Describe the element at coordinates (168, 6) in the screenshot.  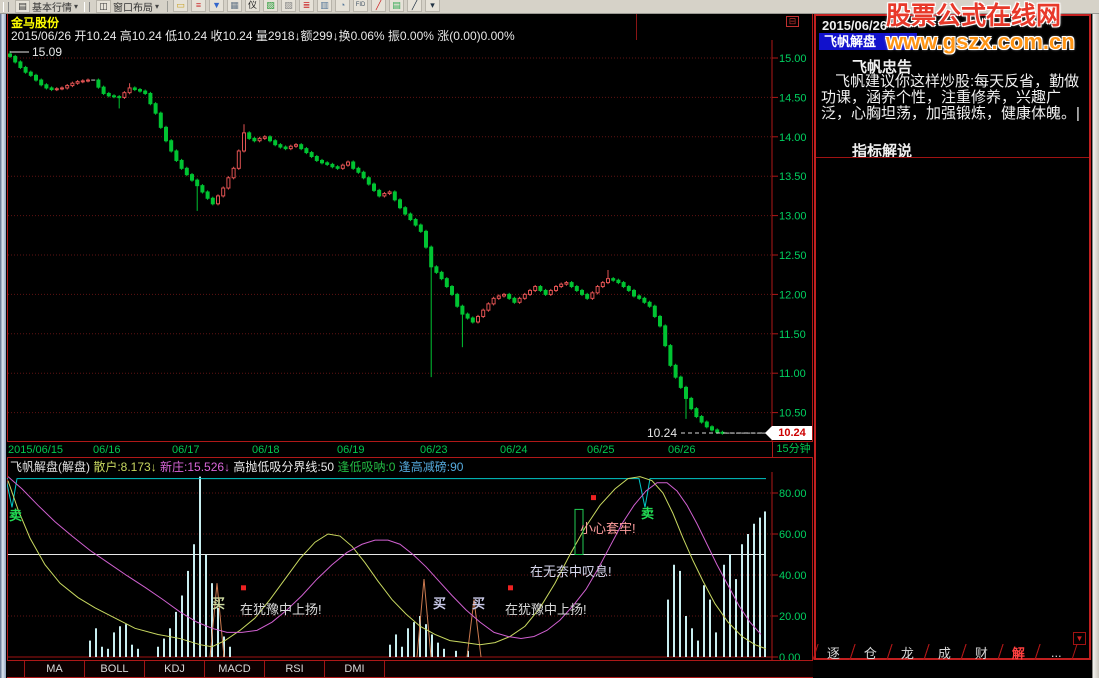
I see `toolbar-separator` at that location.